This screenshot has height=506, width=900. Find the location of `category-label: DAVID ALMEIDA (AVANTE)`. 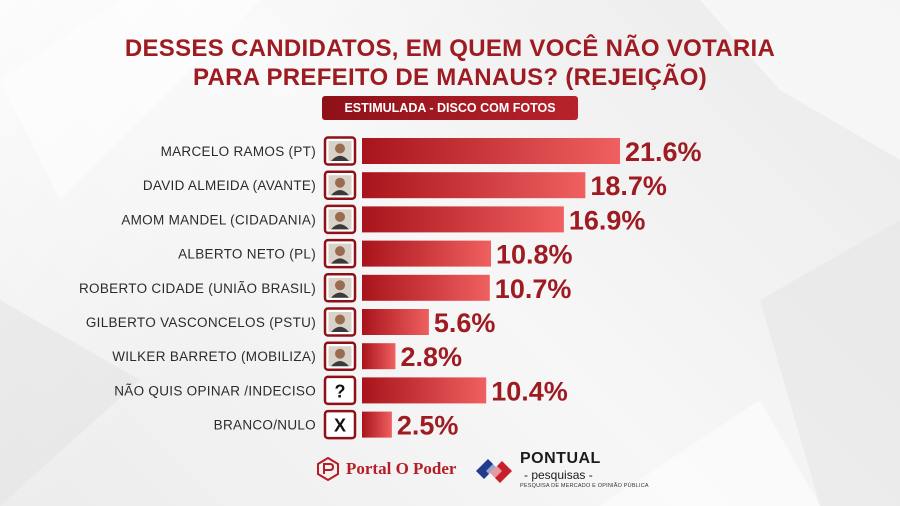

category-label: DAVID ALMEIDA (AVANTE) is located at coordinates (229, 185).